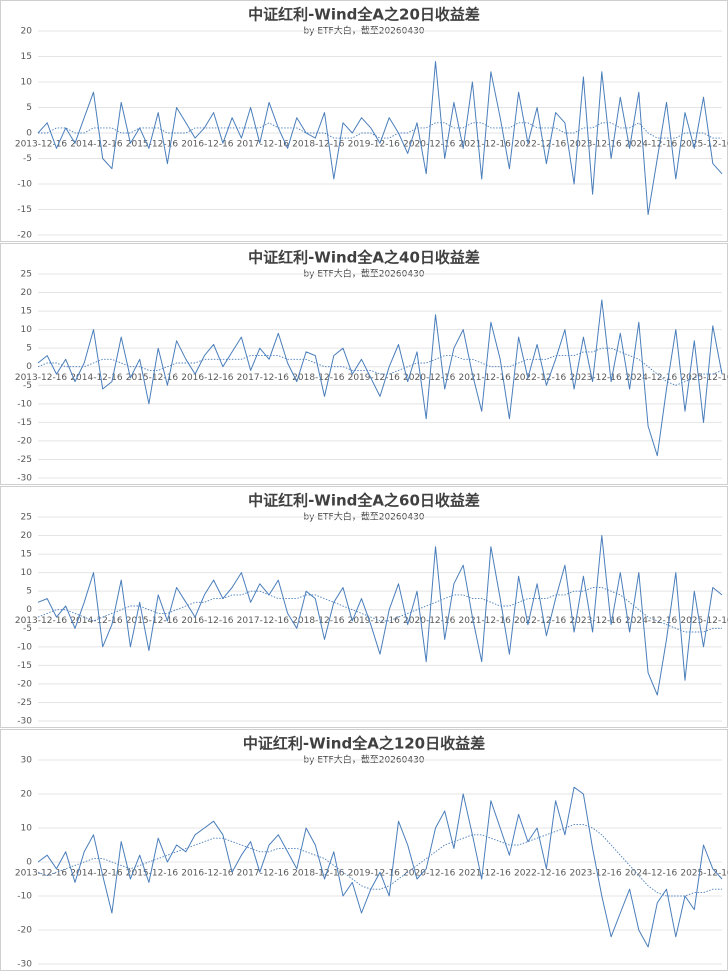  What do you see at coordinates (364, 258) in the screenshot?
I see `chart-title: 中证红利-Wind全A之40日收益差` at bounding box center [364, 258].